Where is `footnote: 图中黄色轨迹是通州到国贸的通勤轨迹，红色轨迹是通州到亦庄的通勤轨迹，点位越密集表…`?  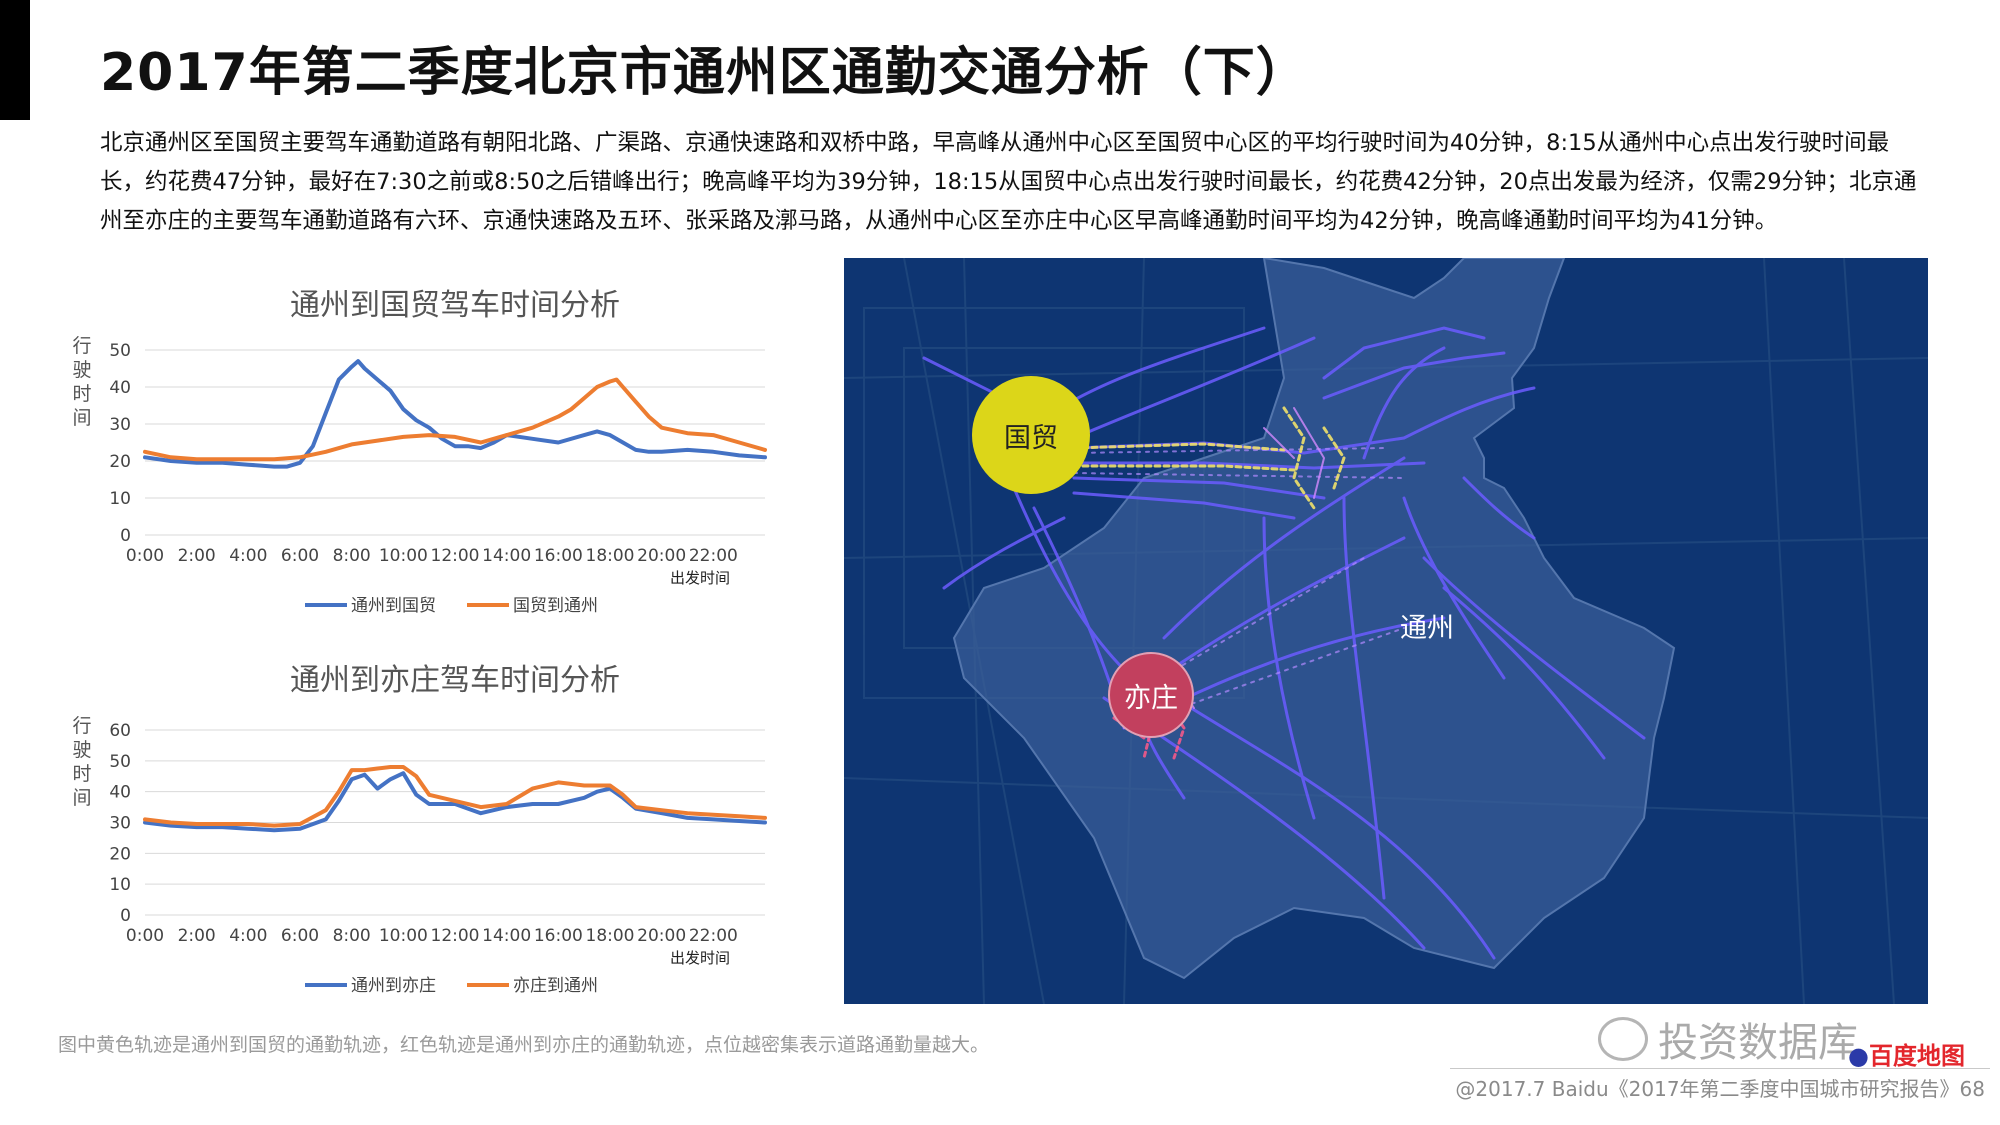
footnote: 图中黄色轨迹是通州到国贸的通勤轨迹，红色轨迹是通州到亦庄的通勤轨迹，点位越密集表… is located at coordinates (524, 1045).